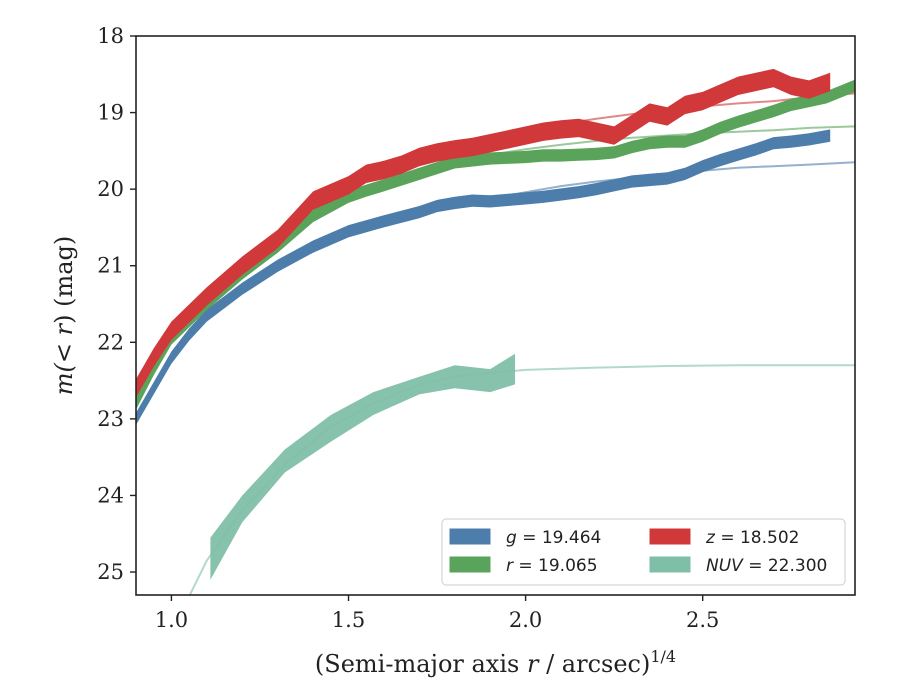 This screenshot has width=900, height=700. Describe the element at coordinates (110, 342) in the screenshot. I see `y-tick-label: 22` at that location.